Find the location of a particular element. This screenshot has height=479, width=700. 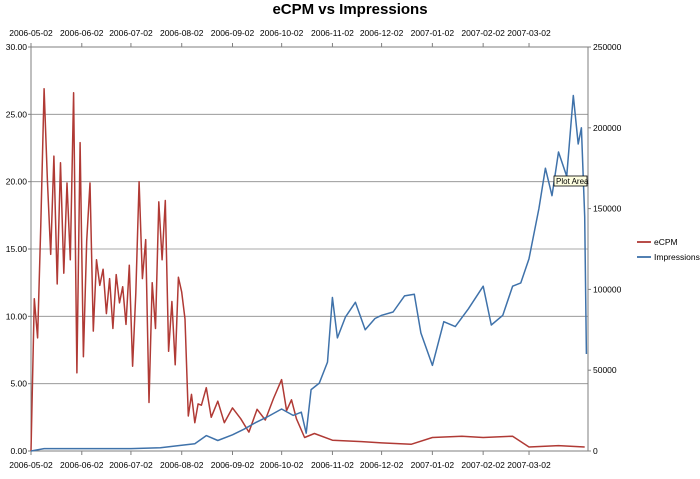

y-left-tick-label: 25.00 is located at coordinates (17, 114).